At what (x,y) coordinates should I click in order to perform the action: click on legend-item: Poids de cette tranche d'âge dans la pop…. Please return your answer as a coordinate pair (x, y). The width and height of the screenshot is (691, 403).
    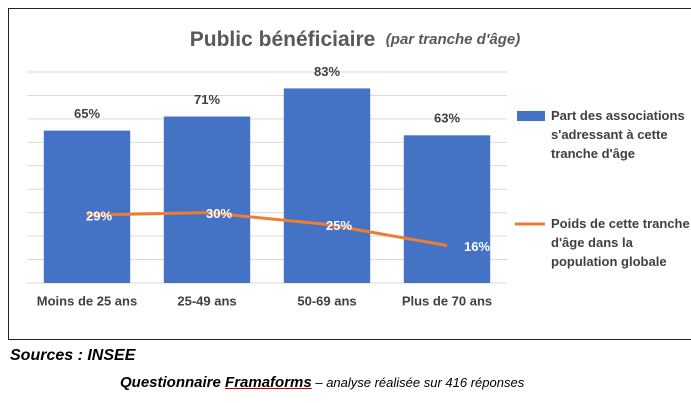
    Looking at the image, I should click on (603, 242).